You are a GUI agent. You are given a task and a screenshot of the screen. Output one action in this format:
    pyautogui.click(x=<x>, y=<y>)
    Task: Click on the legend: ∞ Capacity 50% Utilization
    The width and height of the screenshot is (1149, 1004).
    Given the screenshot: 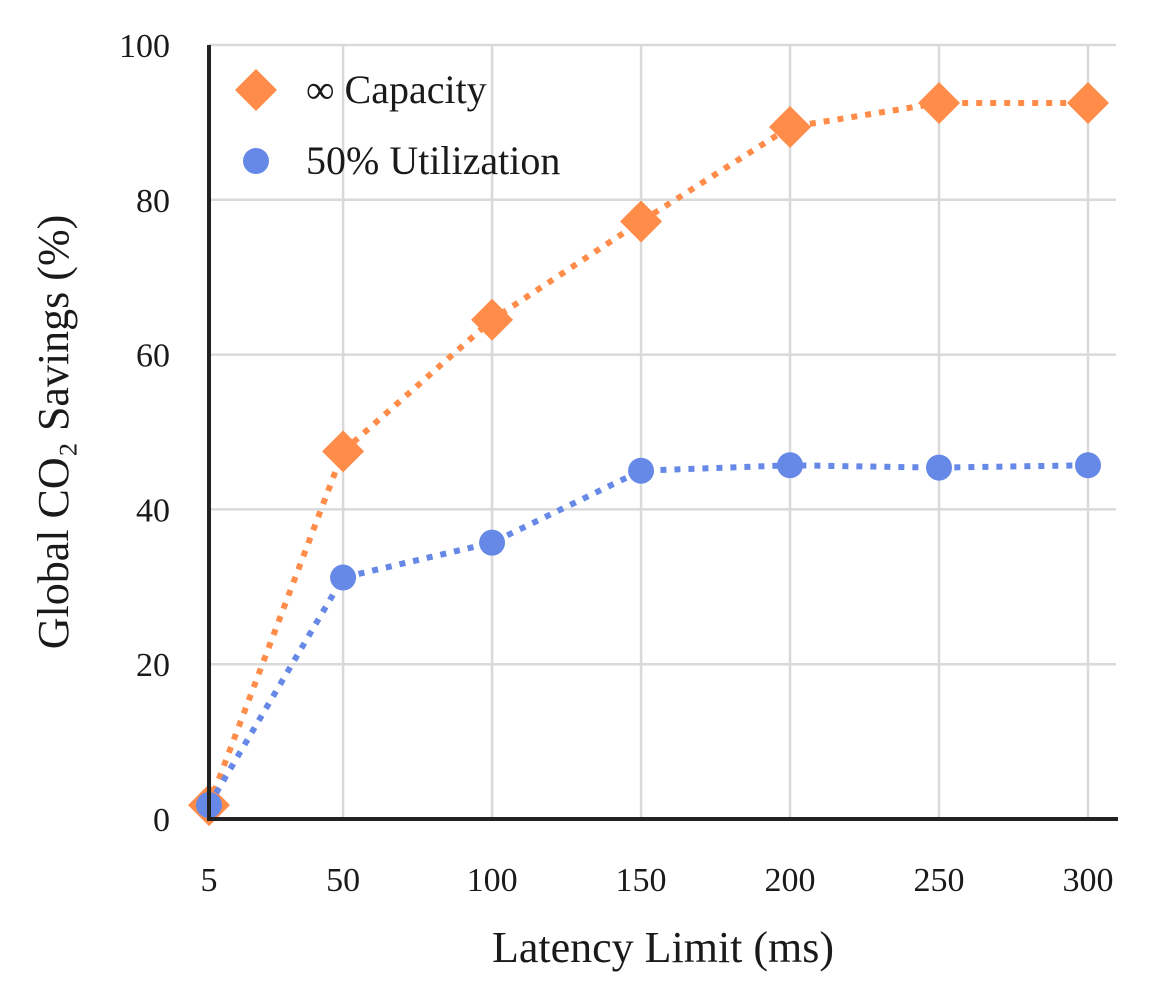 What is the action you would take?
    pyautogui.click(x=397, y=125)
    